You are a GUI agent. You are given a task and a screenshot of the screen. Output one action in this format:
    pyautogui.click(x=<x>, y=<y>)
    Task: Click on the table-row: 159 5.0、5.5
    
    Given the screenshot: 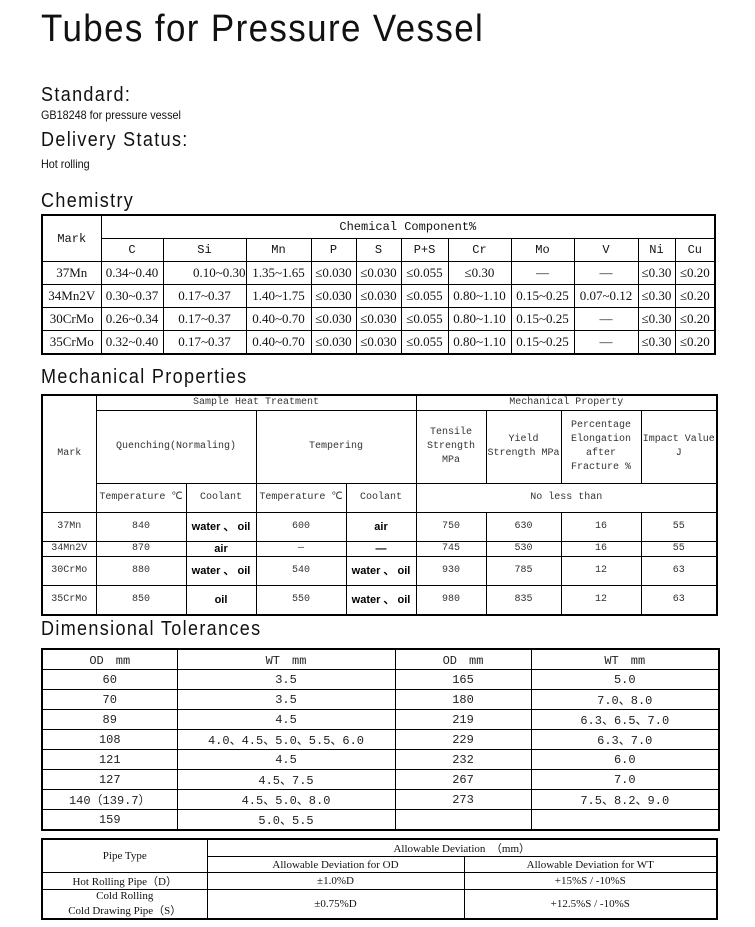 What is the action you would take?
    pyautogui.click(x=380, y=820)
    